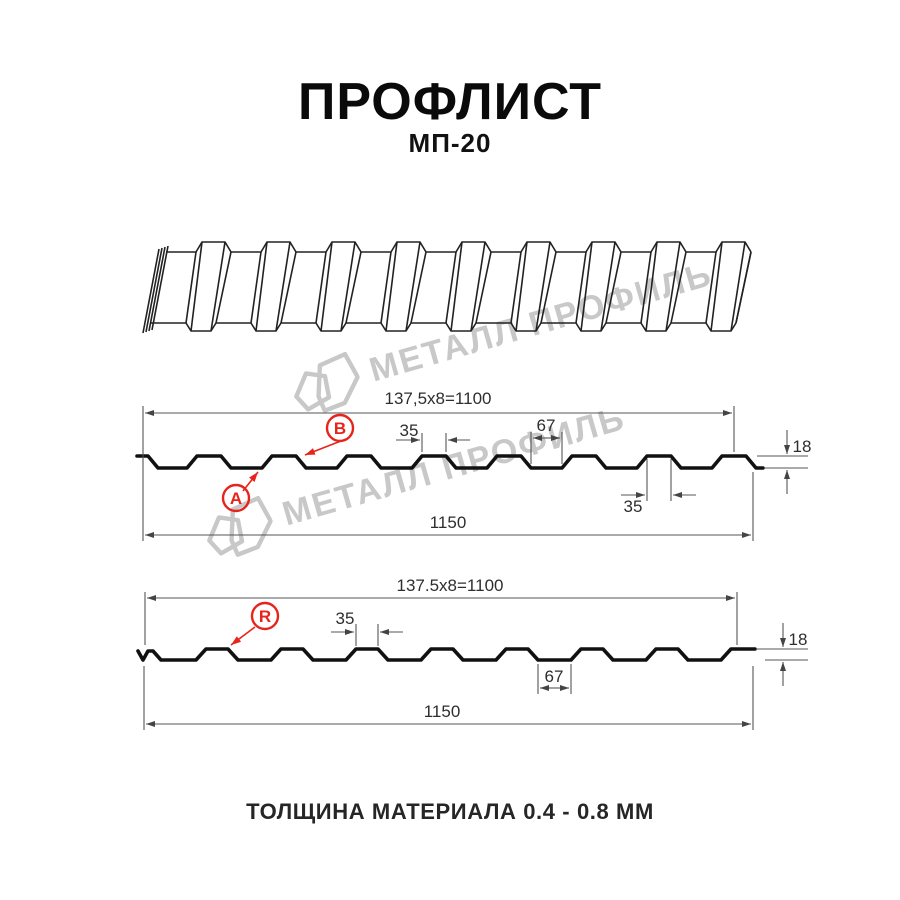  Describe the element at coordinates (450, 585) in the screenshot. I see `p2-dim-modules-label: 137.5x8=1100` at that location.